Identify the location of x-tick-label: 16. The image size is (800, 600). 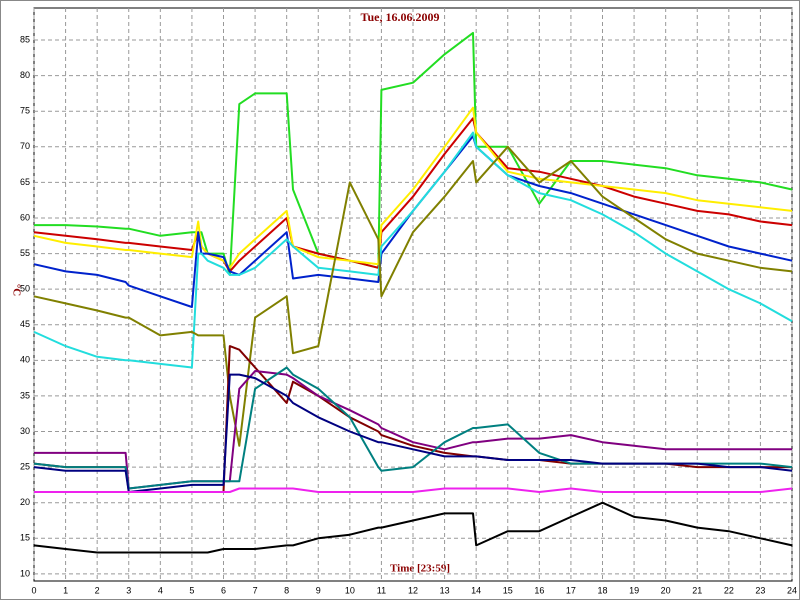
(539, 590).